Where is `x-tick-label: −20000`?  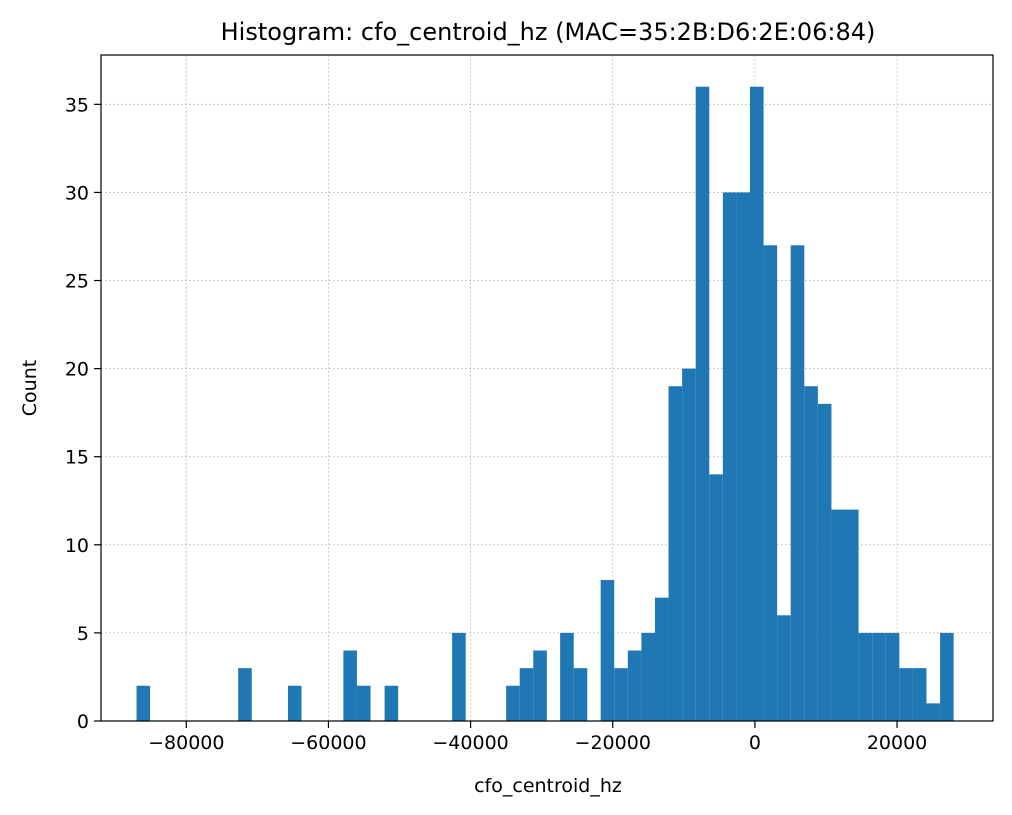 x-tick-label: −20000 is located at coordinates (613, 743).